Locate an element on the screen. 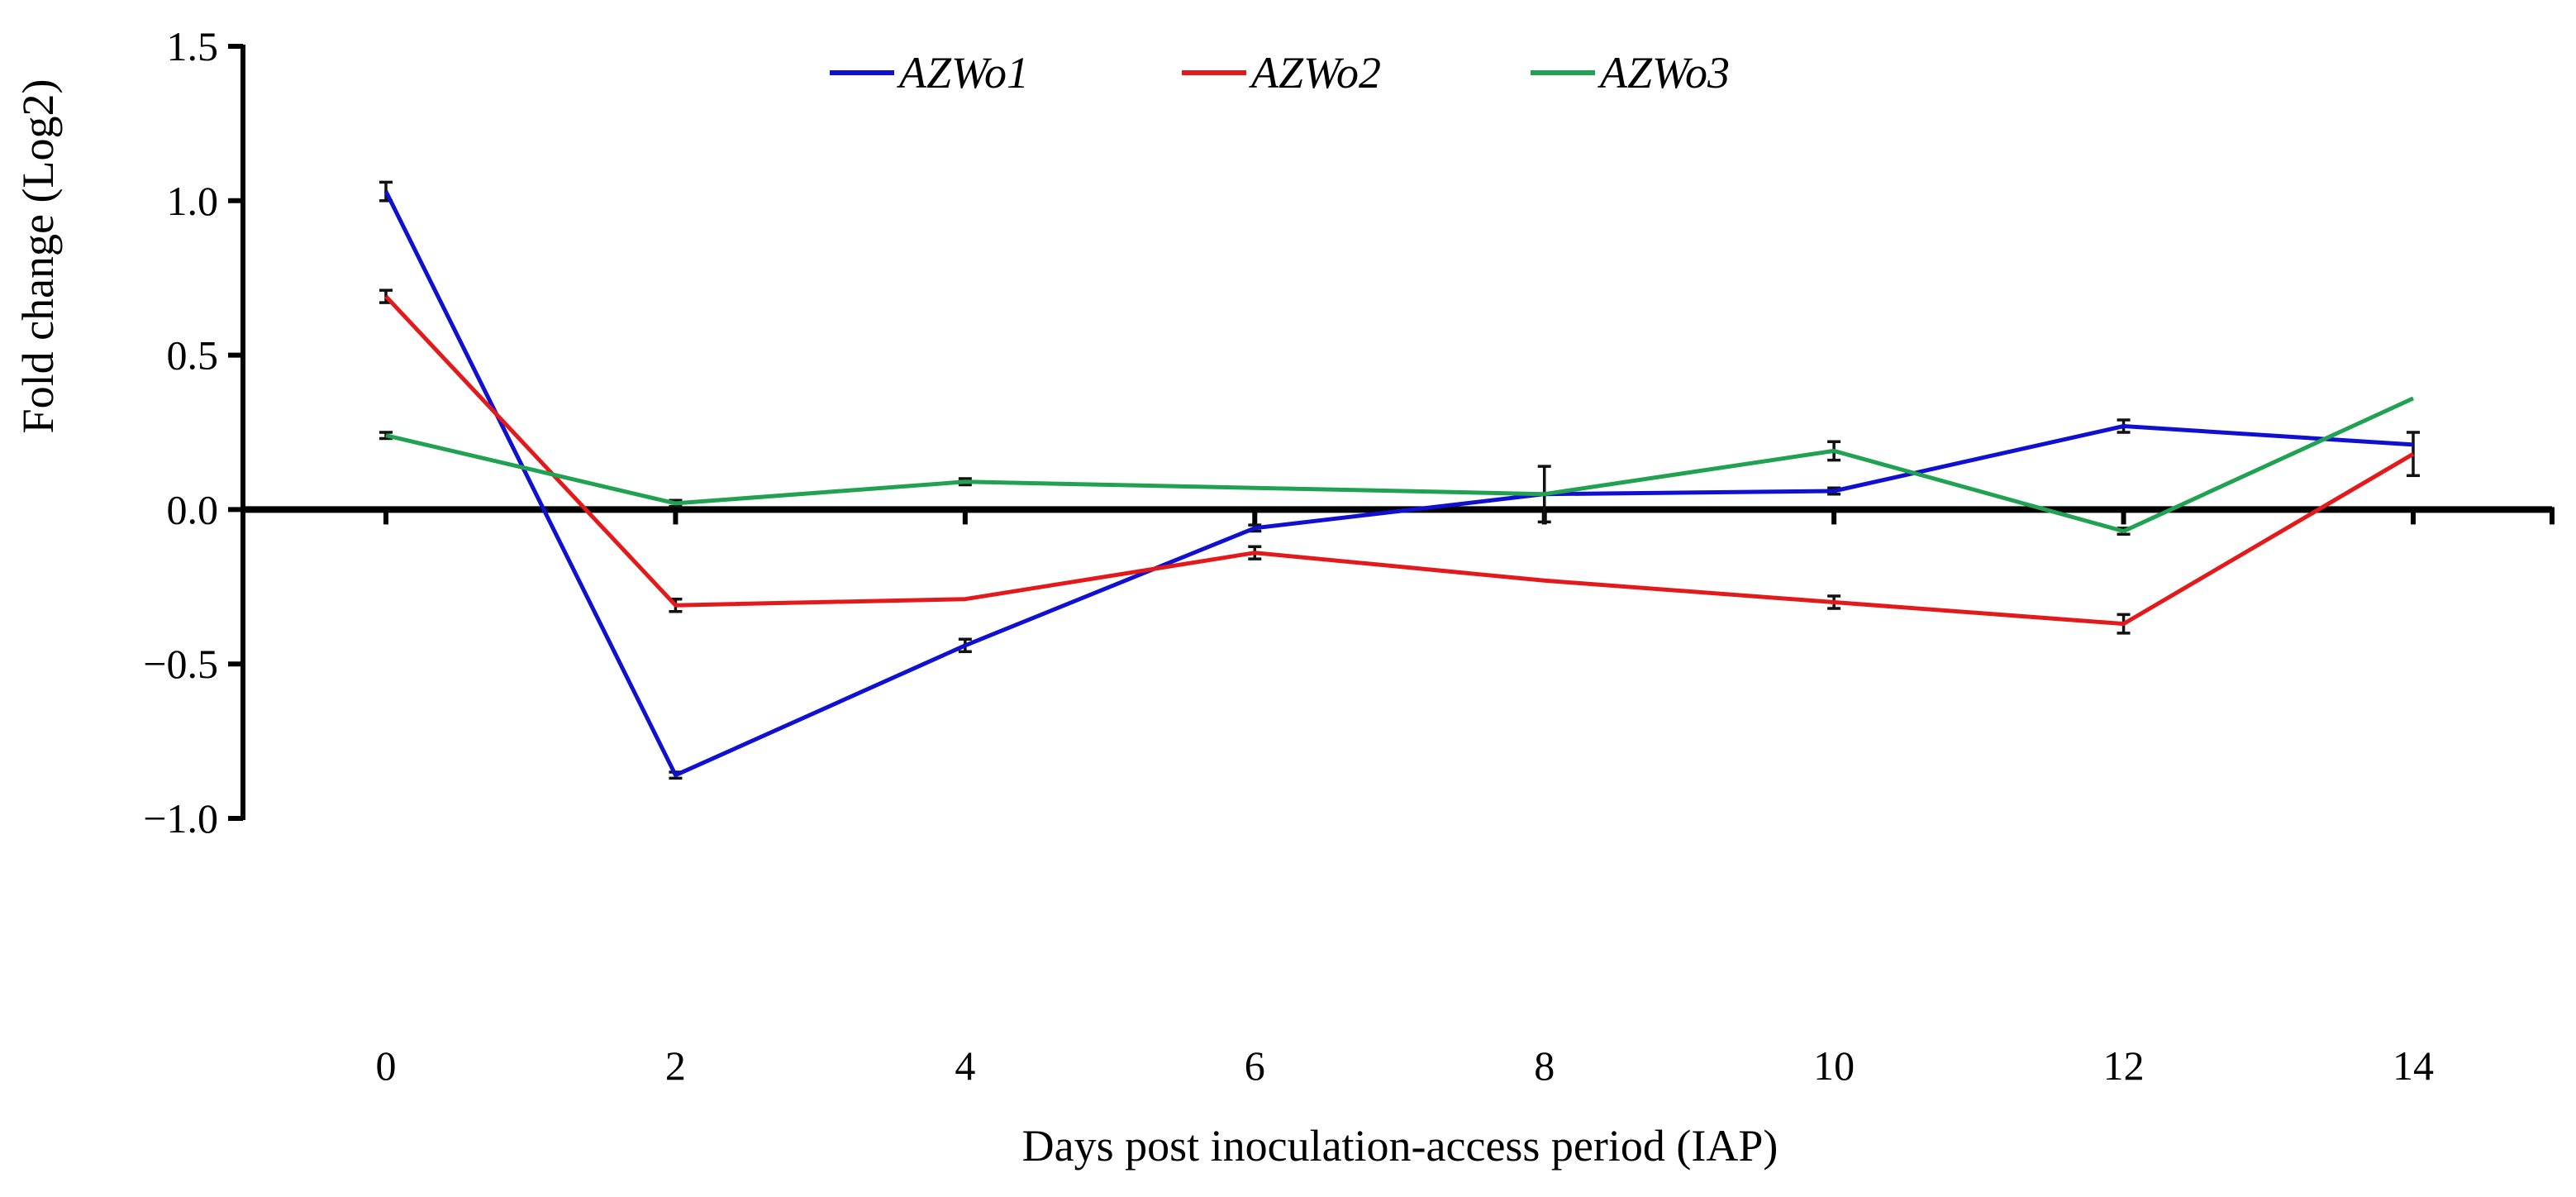 This screenshot has height=1197, width=2576. legend-item-azwo2: AZWo2 is located at coordinates (1282, 73).